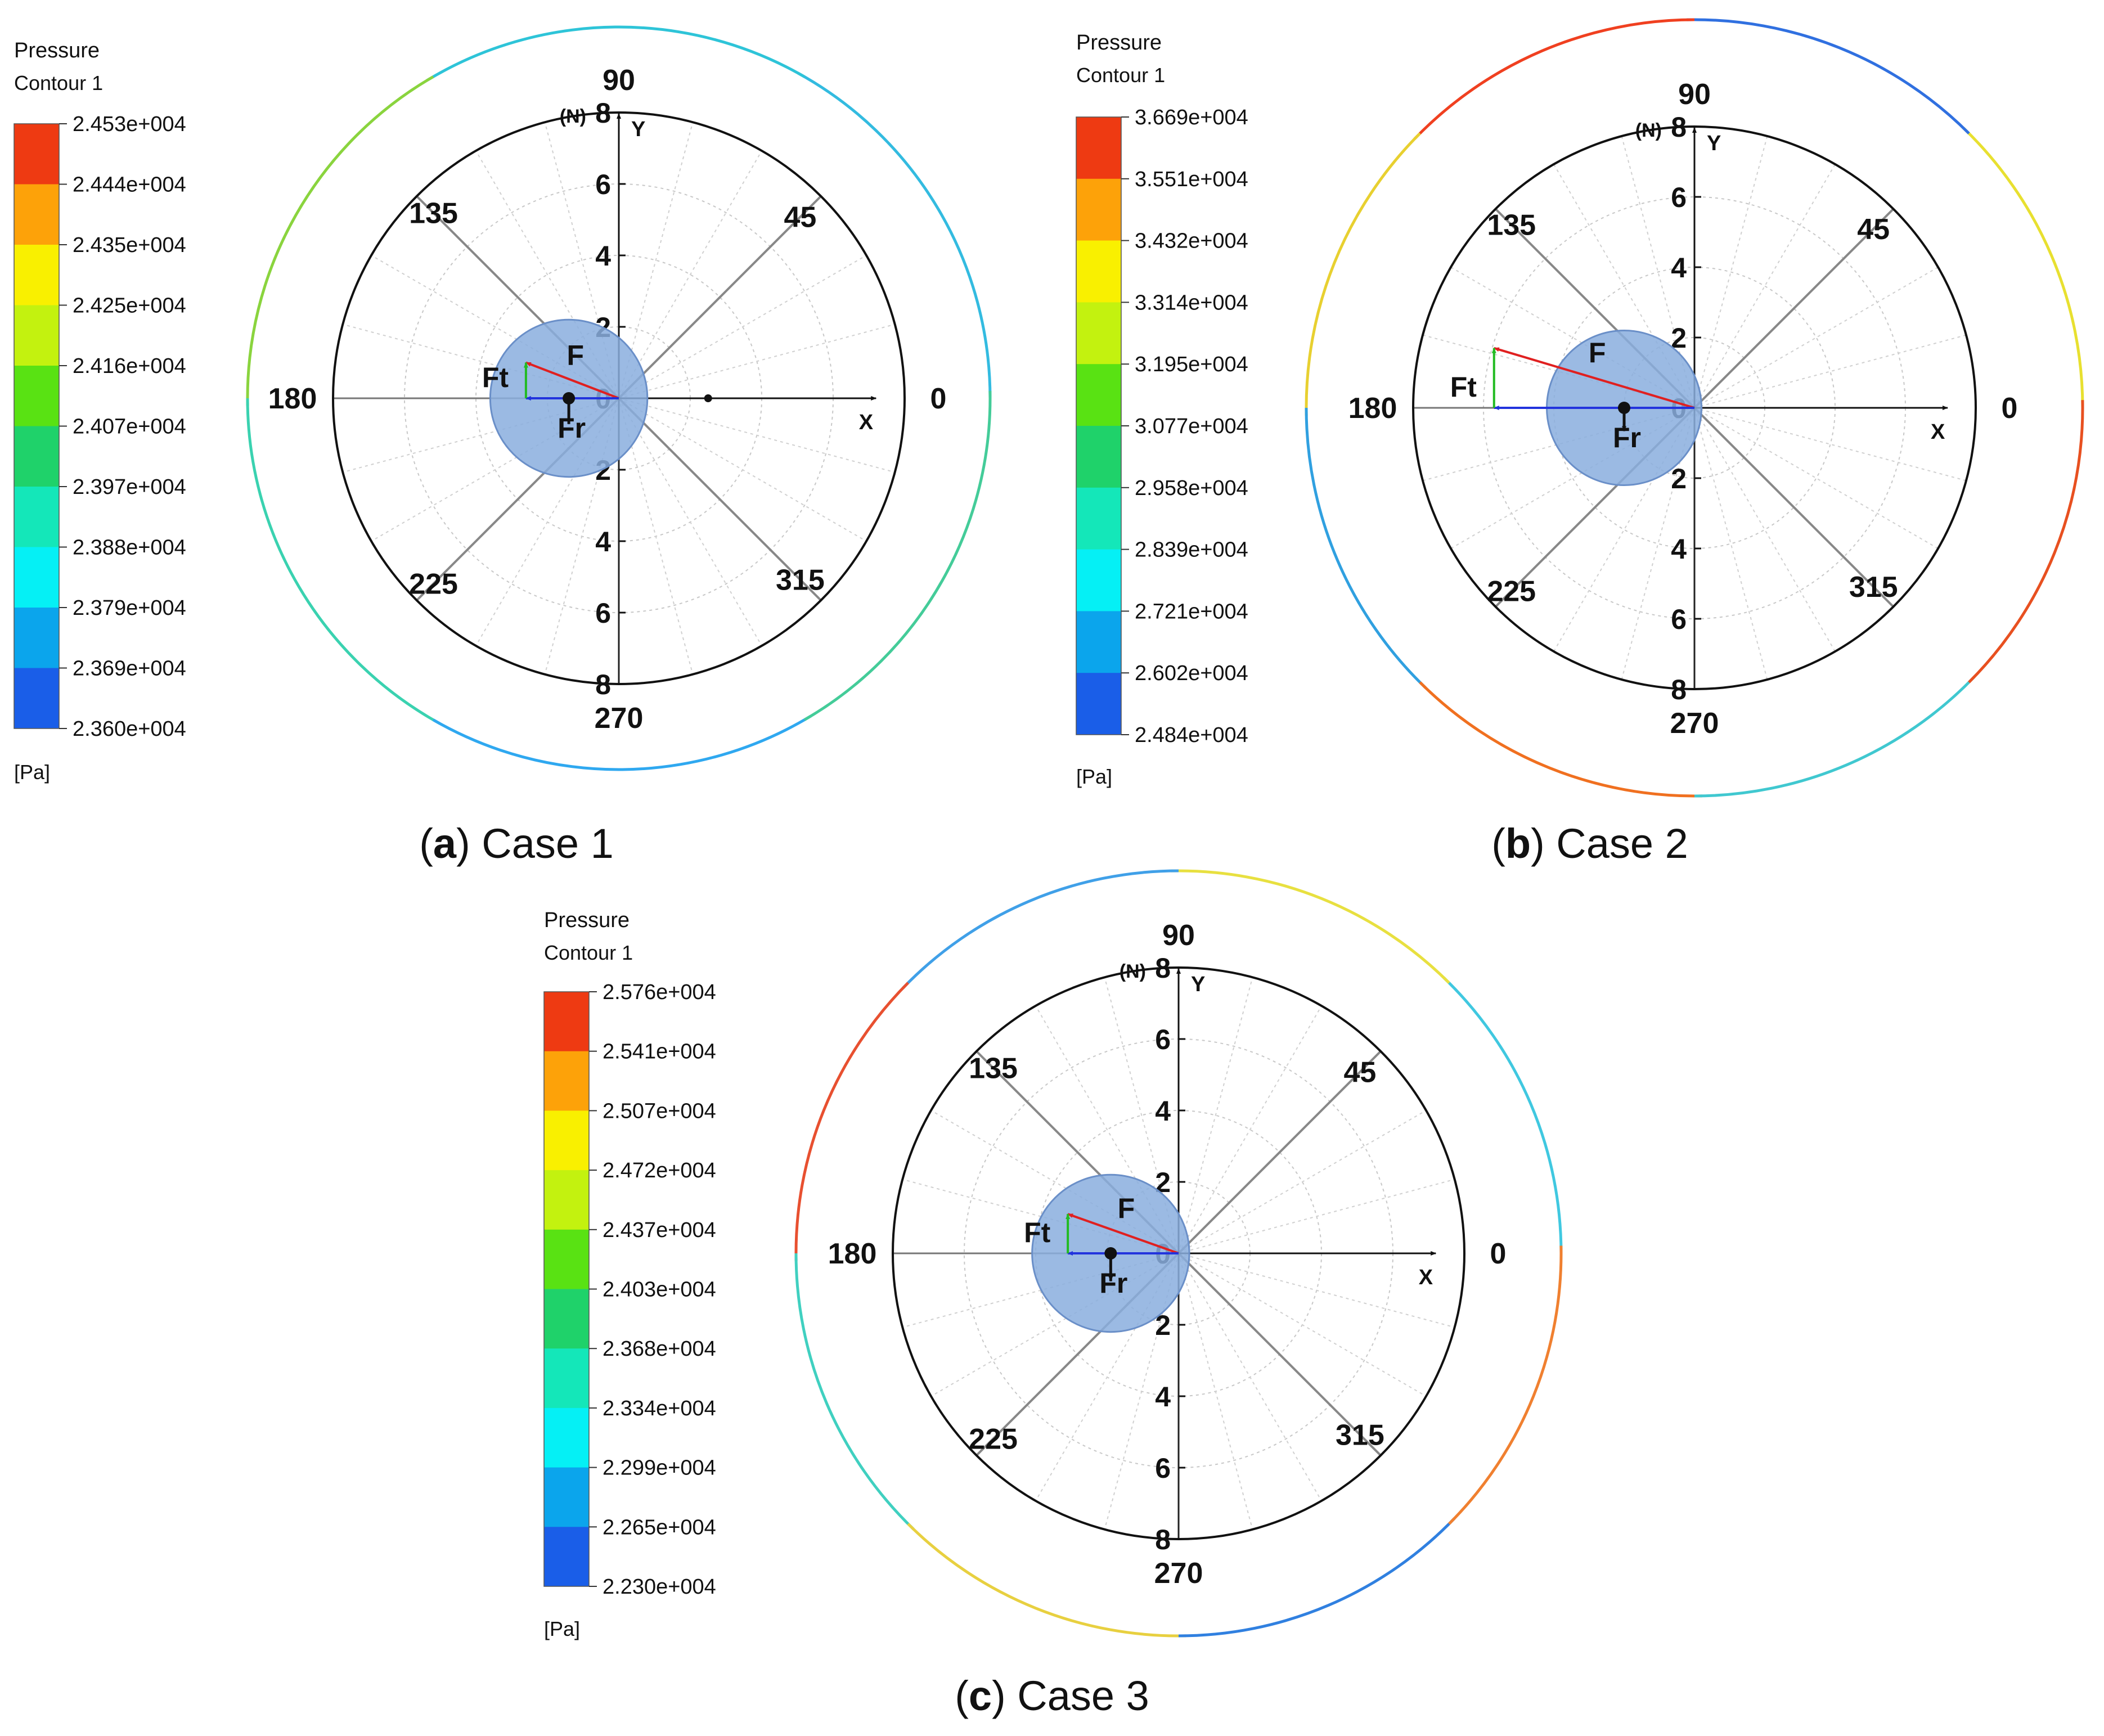 This screenshot has height=1736, width=2104. I want to click on colorbar-level-label: 2.397e+004, so click(129, 487).